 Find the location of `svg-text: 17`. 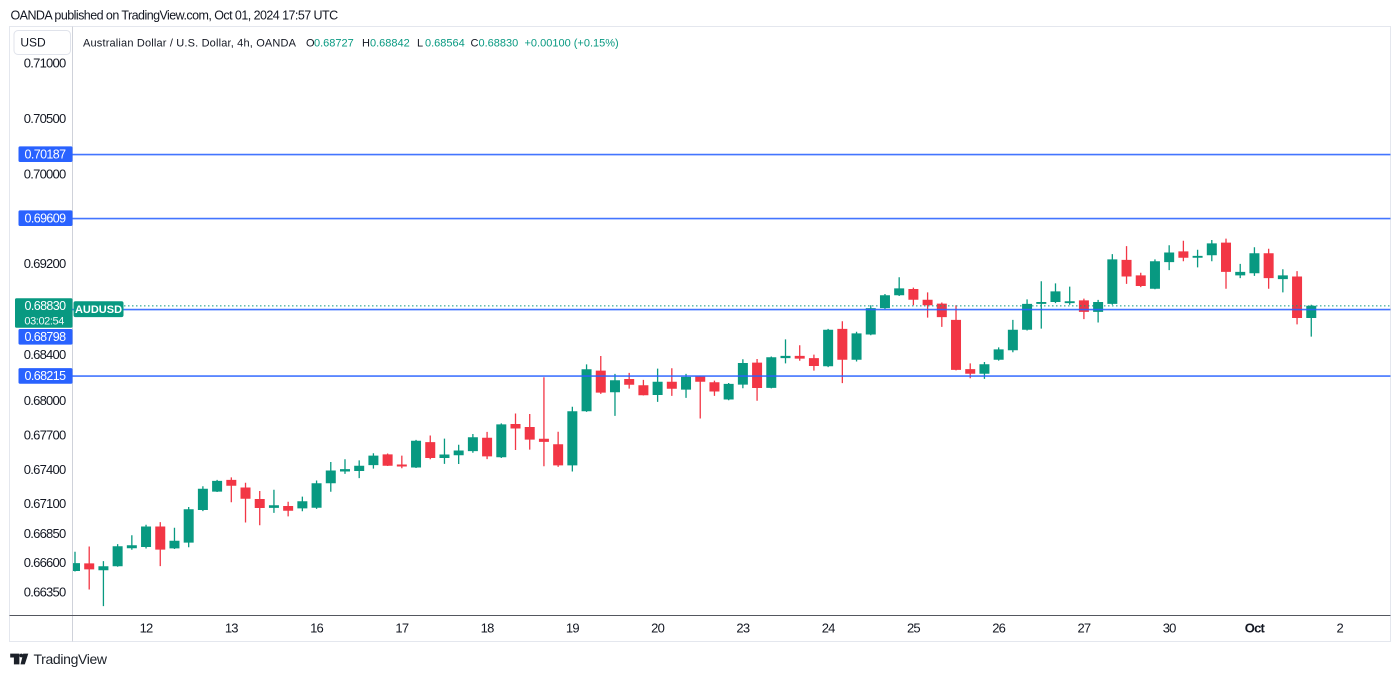

svg-text: 17 is located at coordinates (401, 627).